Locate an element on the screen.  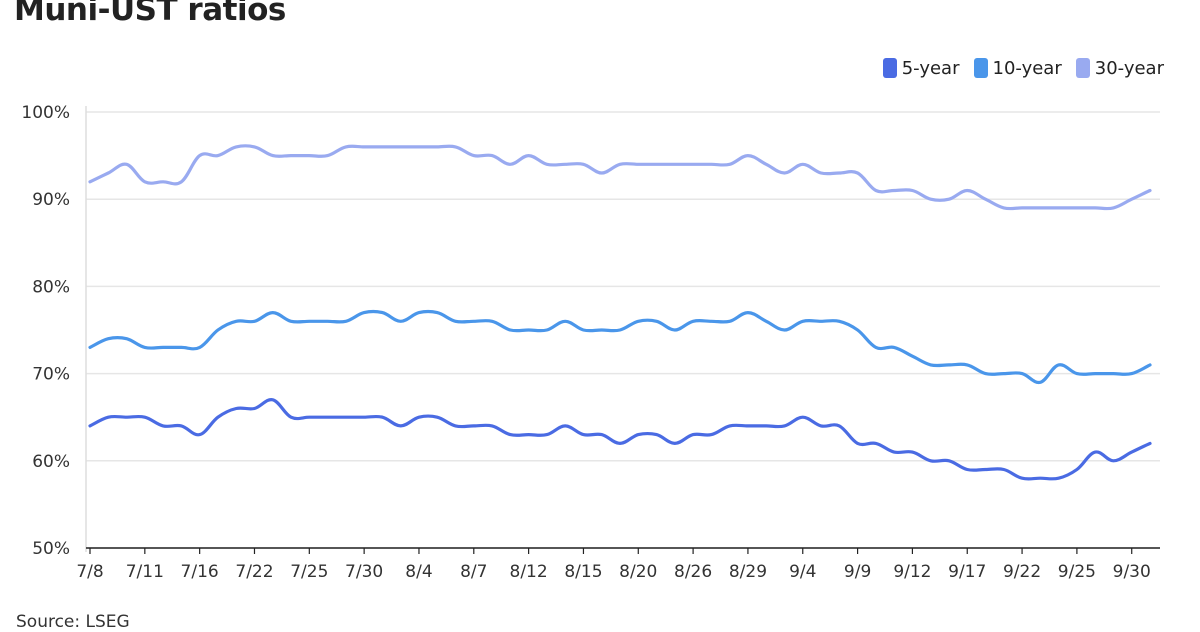
y-tick-label: 50% is located at coordinates (51, 549).